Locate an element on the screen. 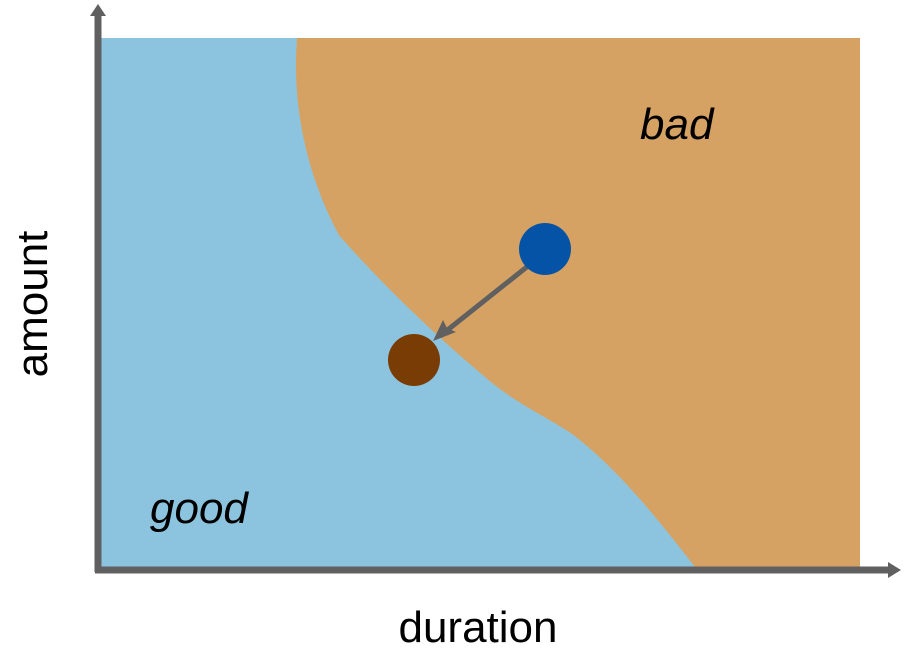  x-axis-arrowhead is located at coordinates (894, 570).